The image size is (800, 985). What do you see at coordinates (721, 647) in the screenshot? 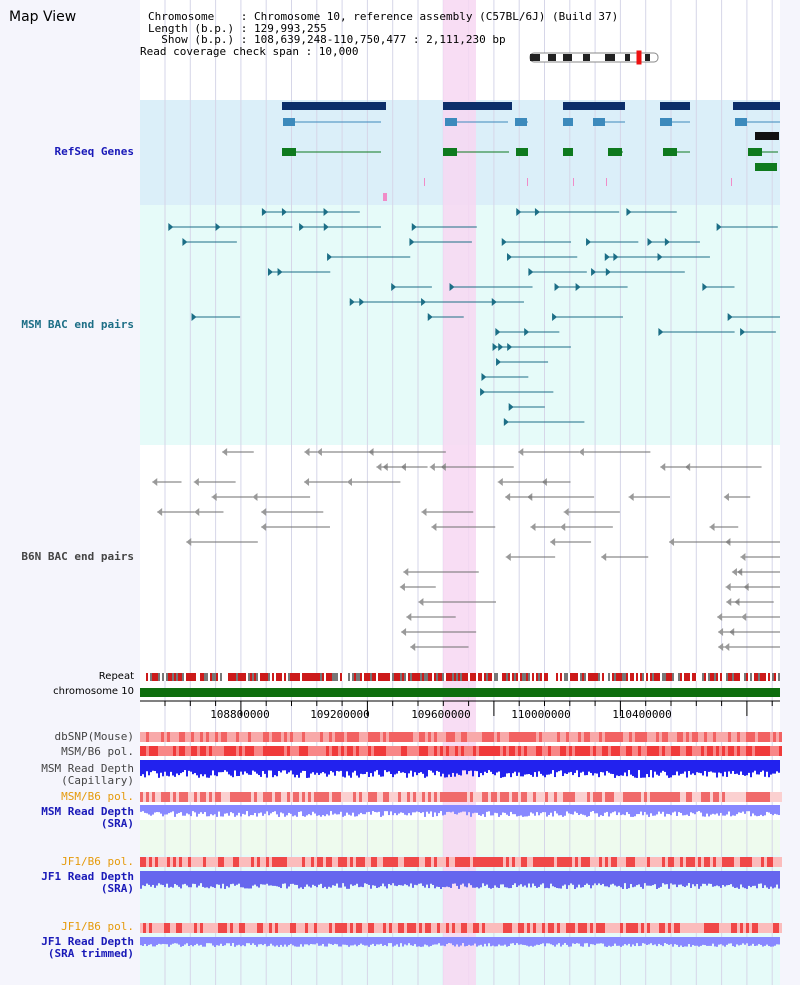
I see `b6n-bac-end` at bounding box center [721, 647].